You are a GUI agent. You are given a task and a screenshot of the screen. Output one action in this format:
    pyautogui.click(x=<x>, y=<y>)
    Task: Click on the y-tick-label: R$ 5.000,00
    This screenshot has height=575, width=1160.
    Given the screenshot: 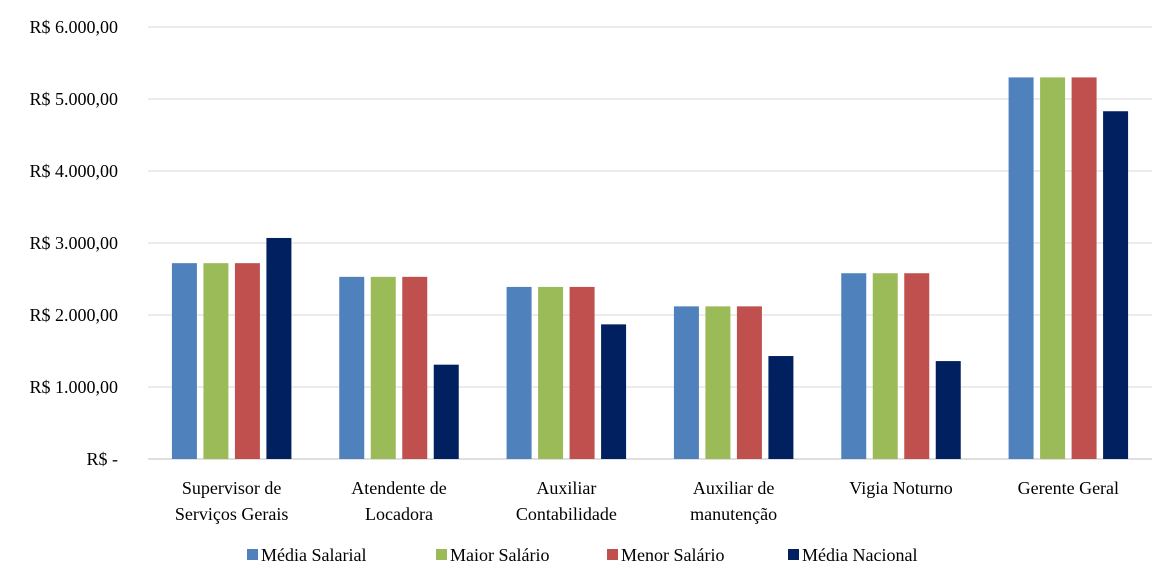 What is the action you would take?
    pyautogui.click(x=73, y=99)
    